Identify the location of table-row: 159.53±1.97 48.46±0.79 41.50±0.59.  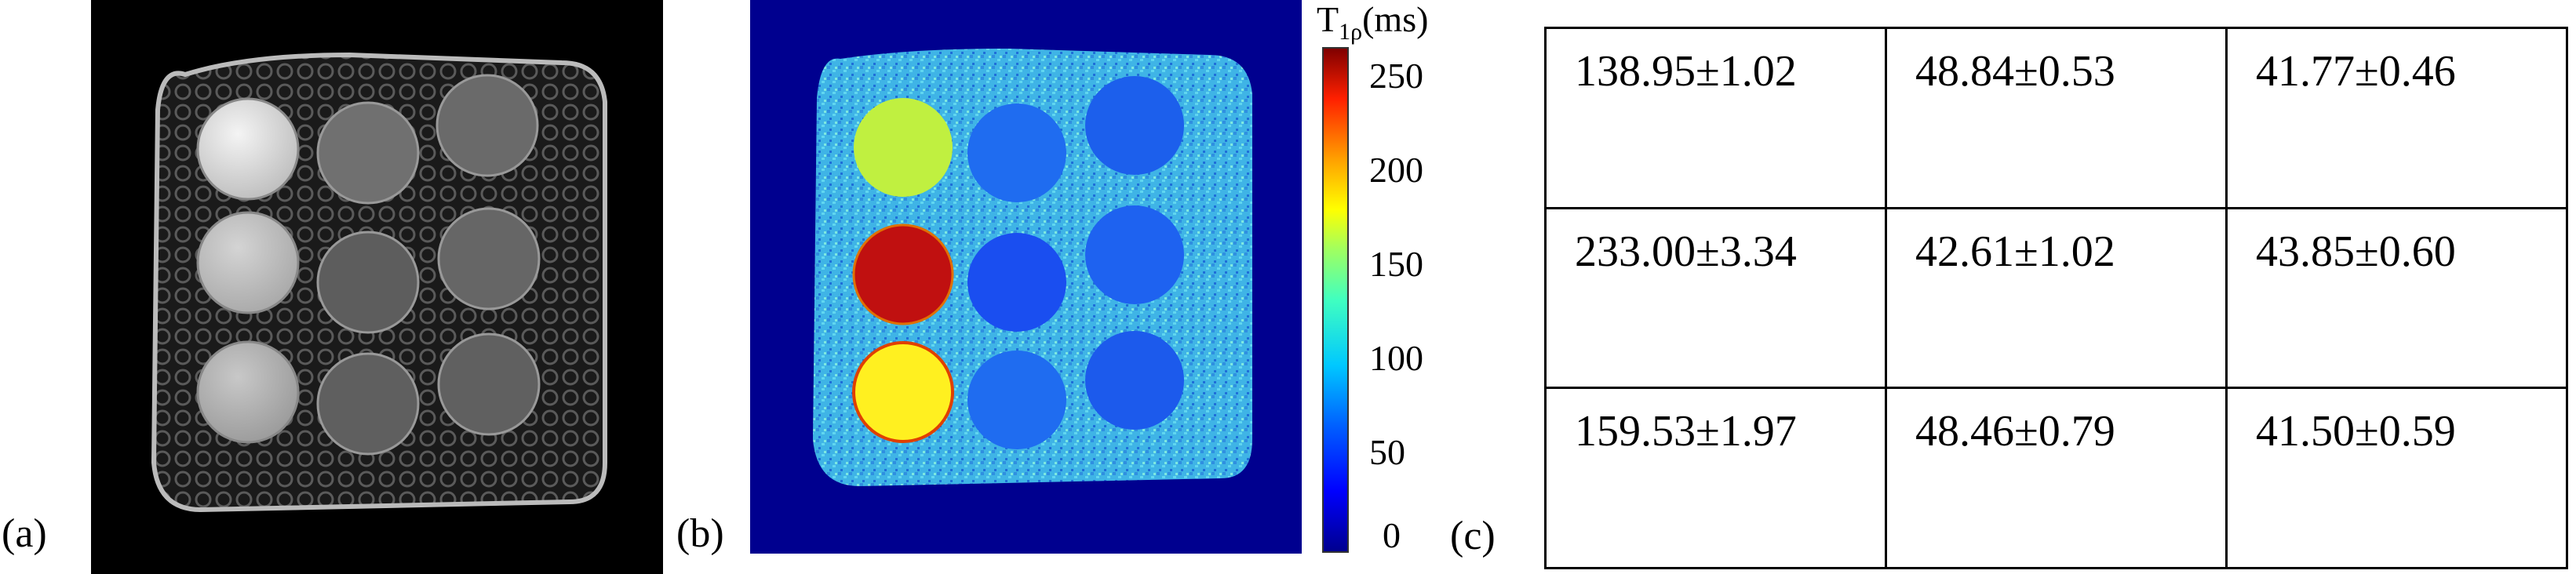
(2056, 478).